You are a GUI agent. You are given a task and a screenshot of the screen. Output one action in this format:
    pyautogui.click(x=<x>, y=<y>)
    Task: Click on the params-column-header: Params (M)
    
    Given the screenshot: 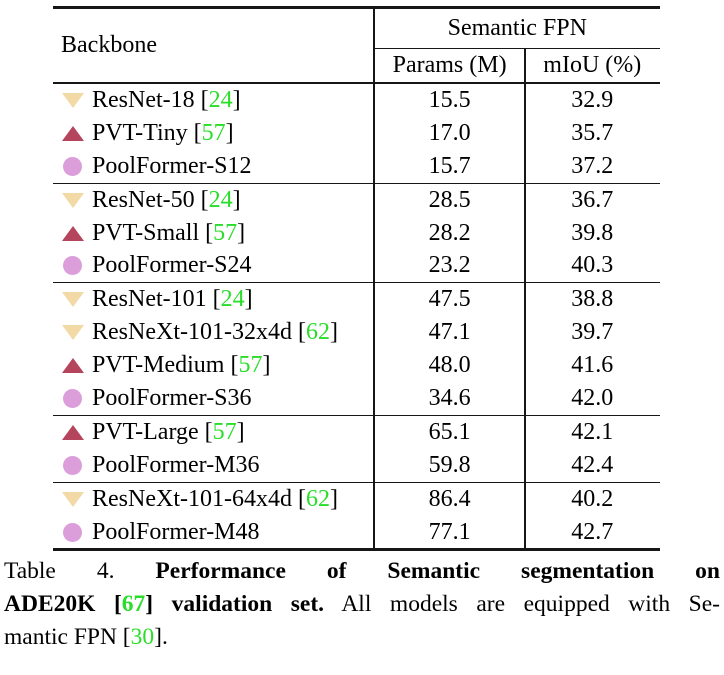 What is the action you would take?
    pyautogui.click(x=449, y=65)
    